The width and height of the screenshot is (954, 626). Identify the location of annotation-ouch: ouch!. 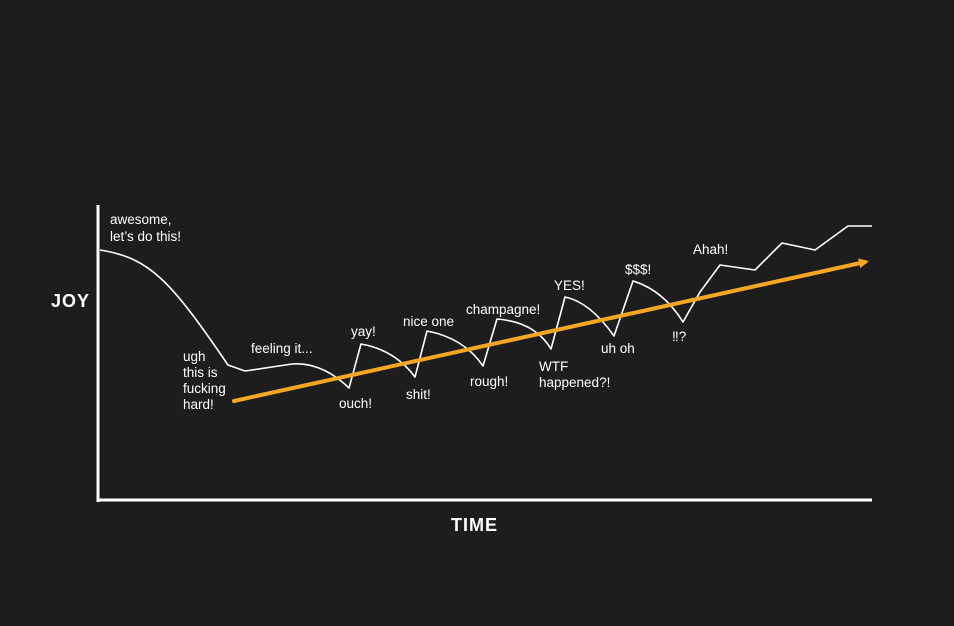
(355, 403).